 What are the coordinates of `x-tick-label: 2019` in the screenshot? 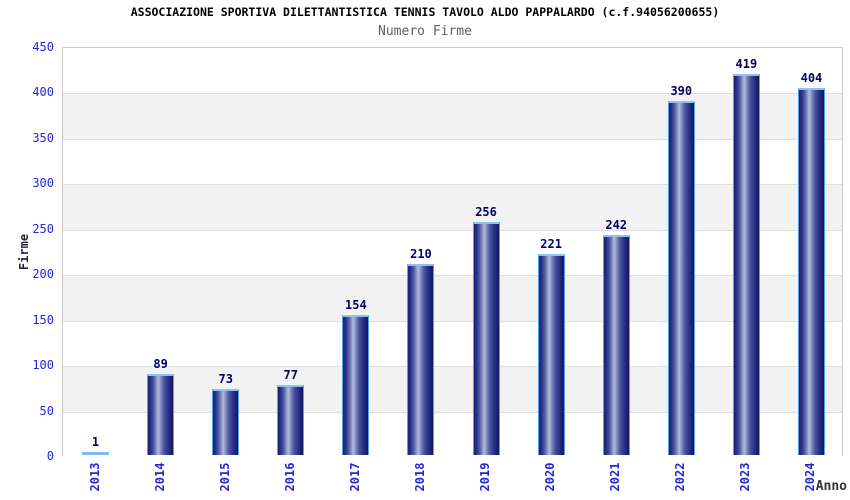 It's located at (485, 477).